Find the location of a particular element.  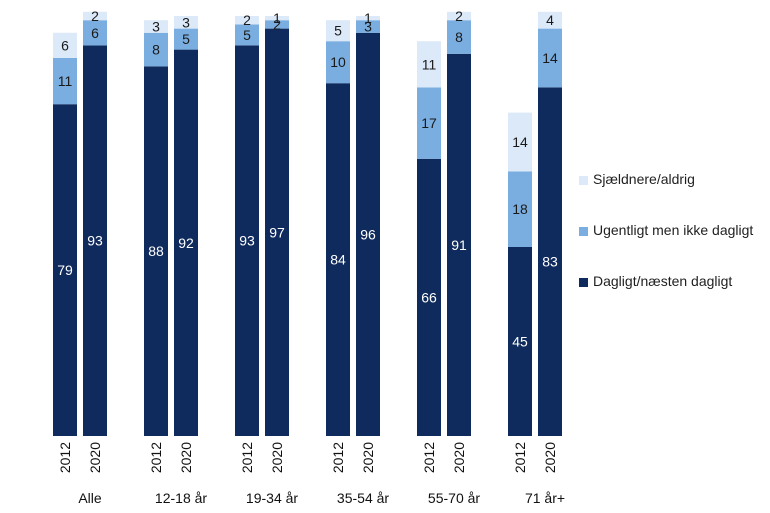

value-label-dagligt-næsten-dagligt-71-år-2020: 83 is located at coordinates (550, 262).